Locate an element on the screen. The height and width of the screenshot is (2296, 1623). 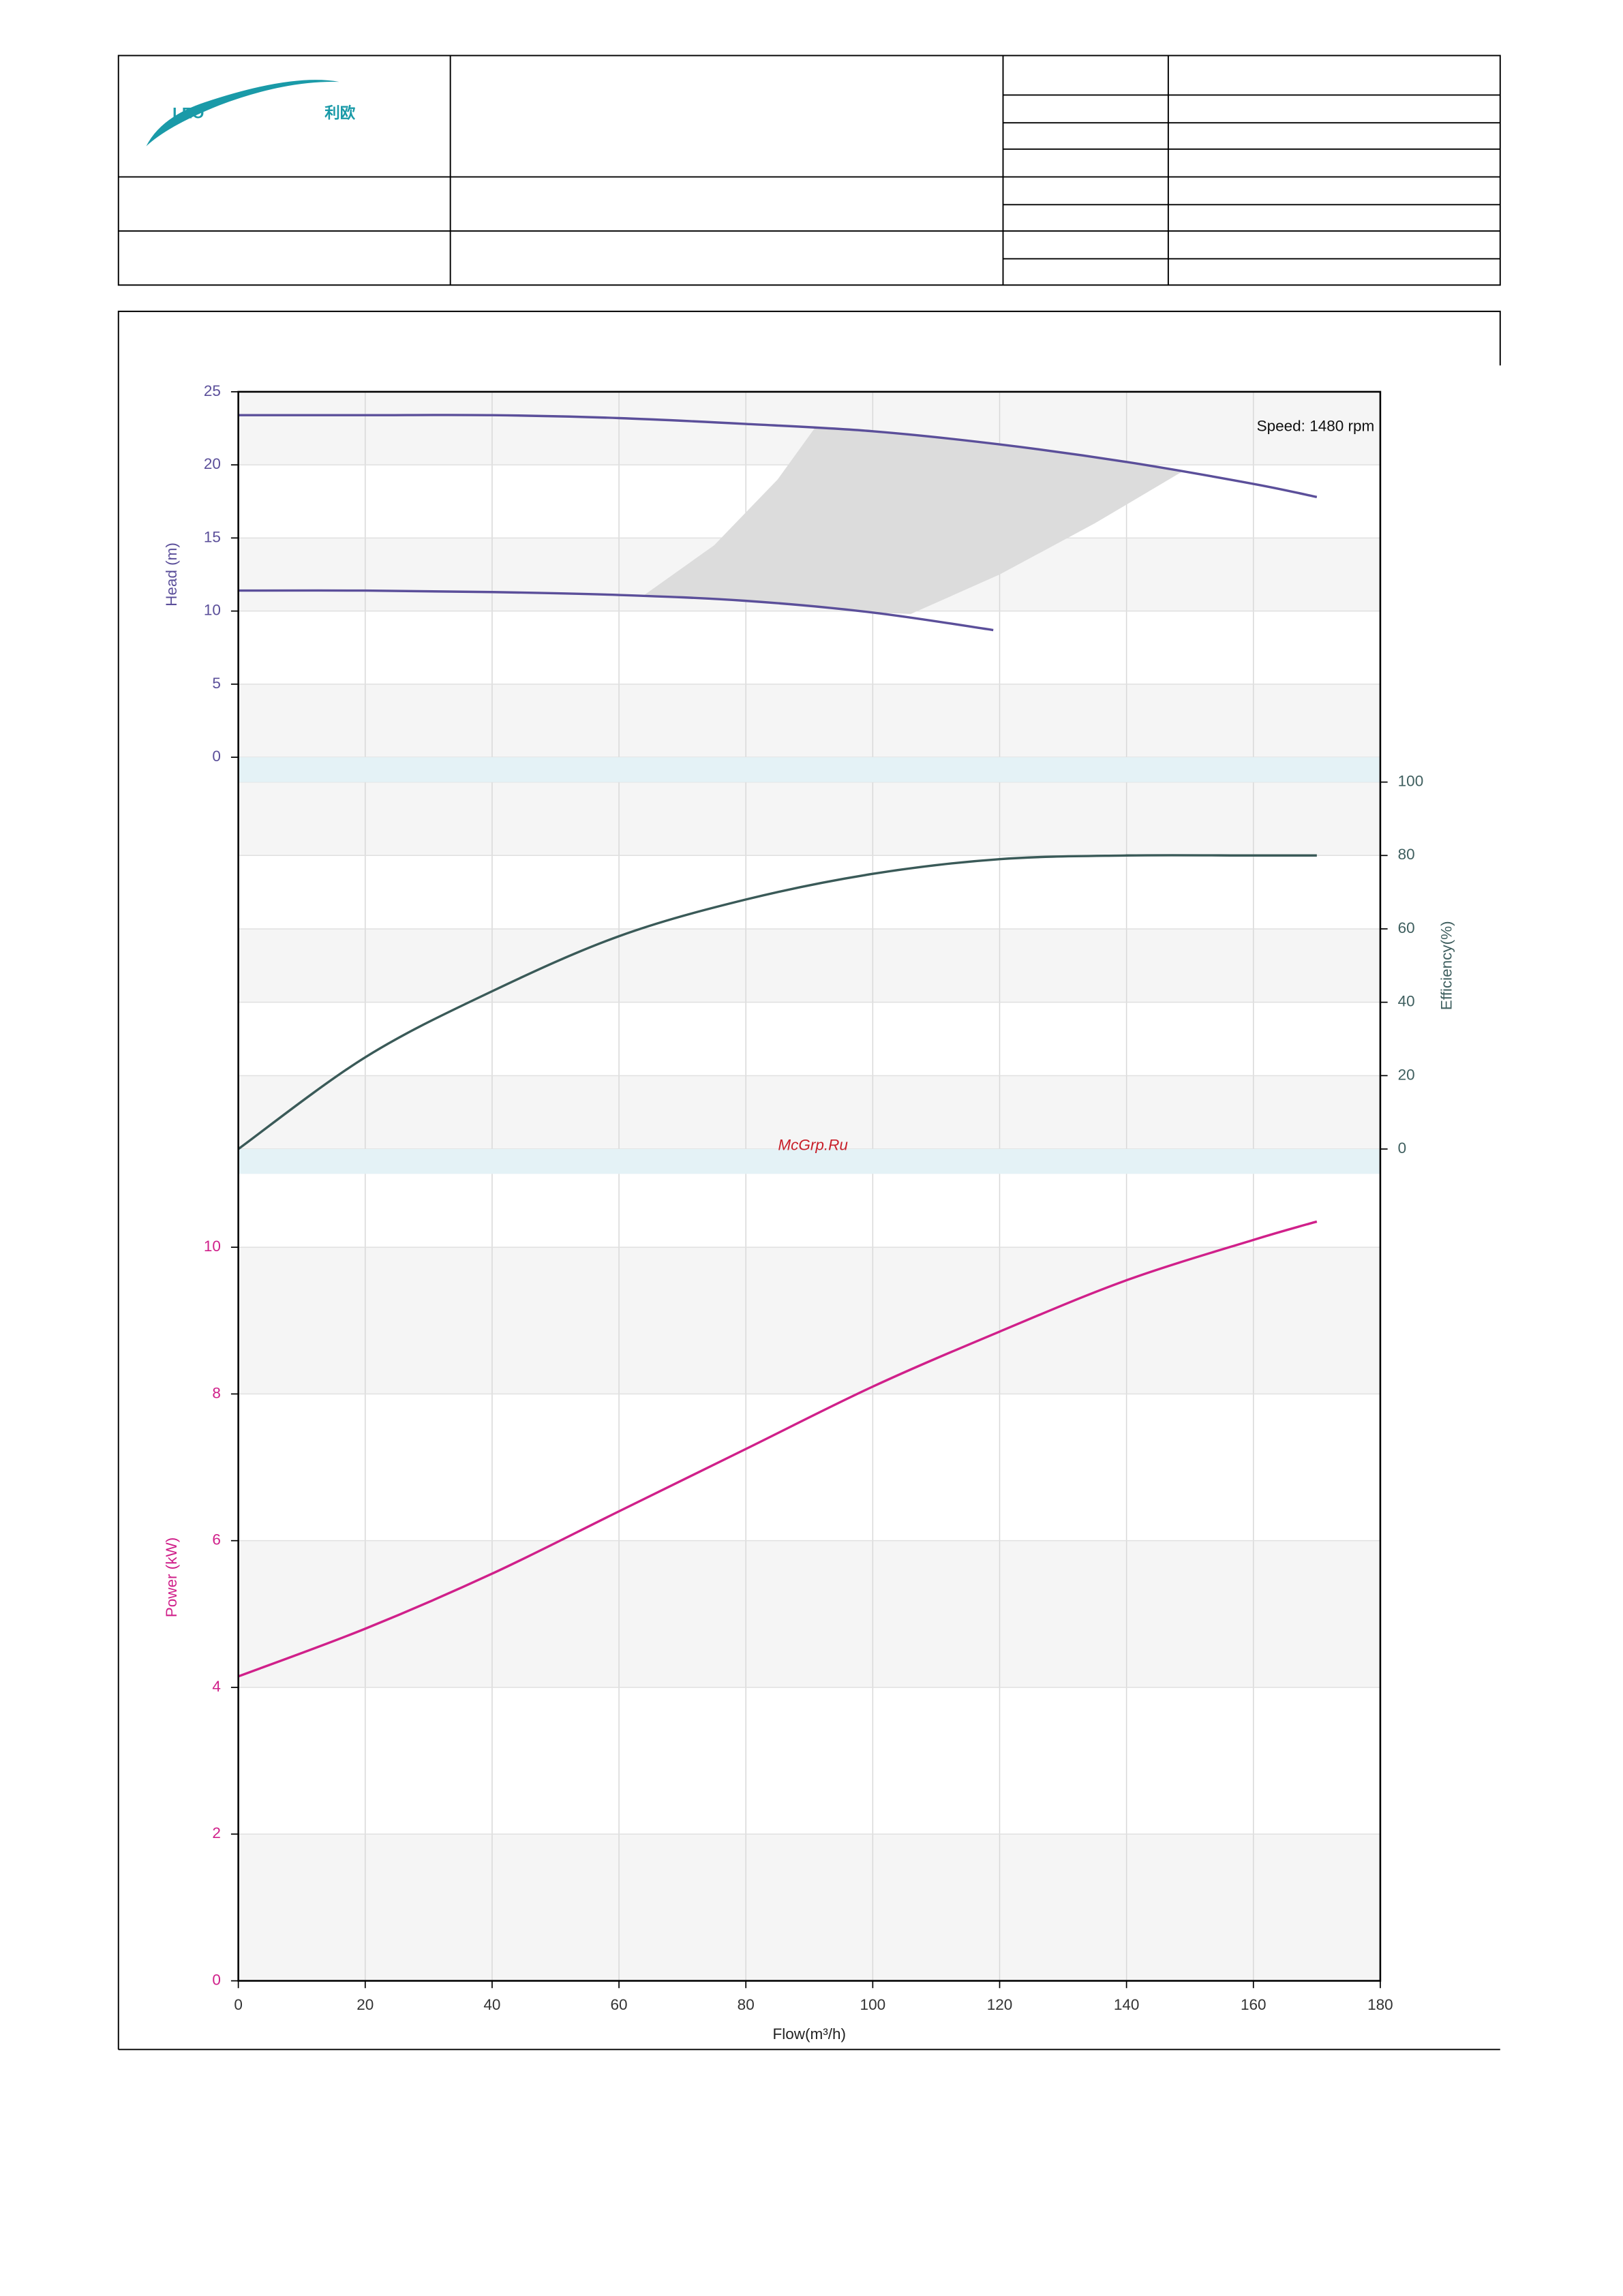
x-tick-label: 60 is located at coordinates (619, 2004).